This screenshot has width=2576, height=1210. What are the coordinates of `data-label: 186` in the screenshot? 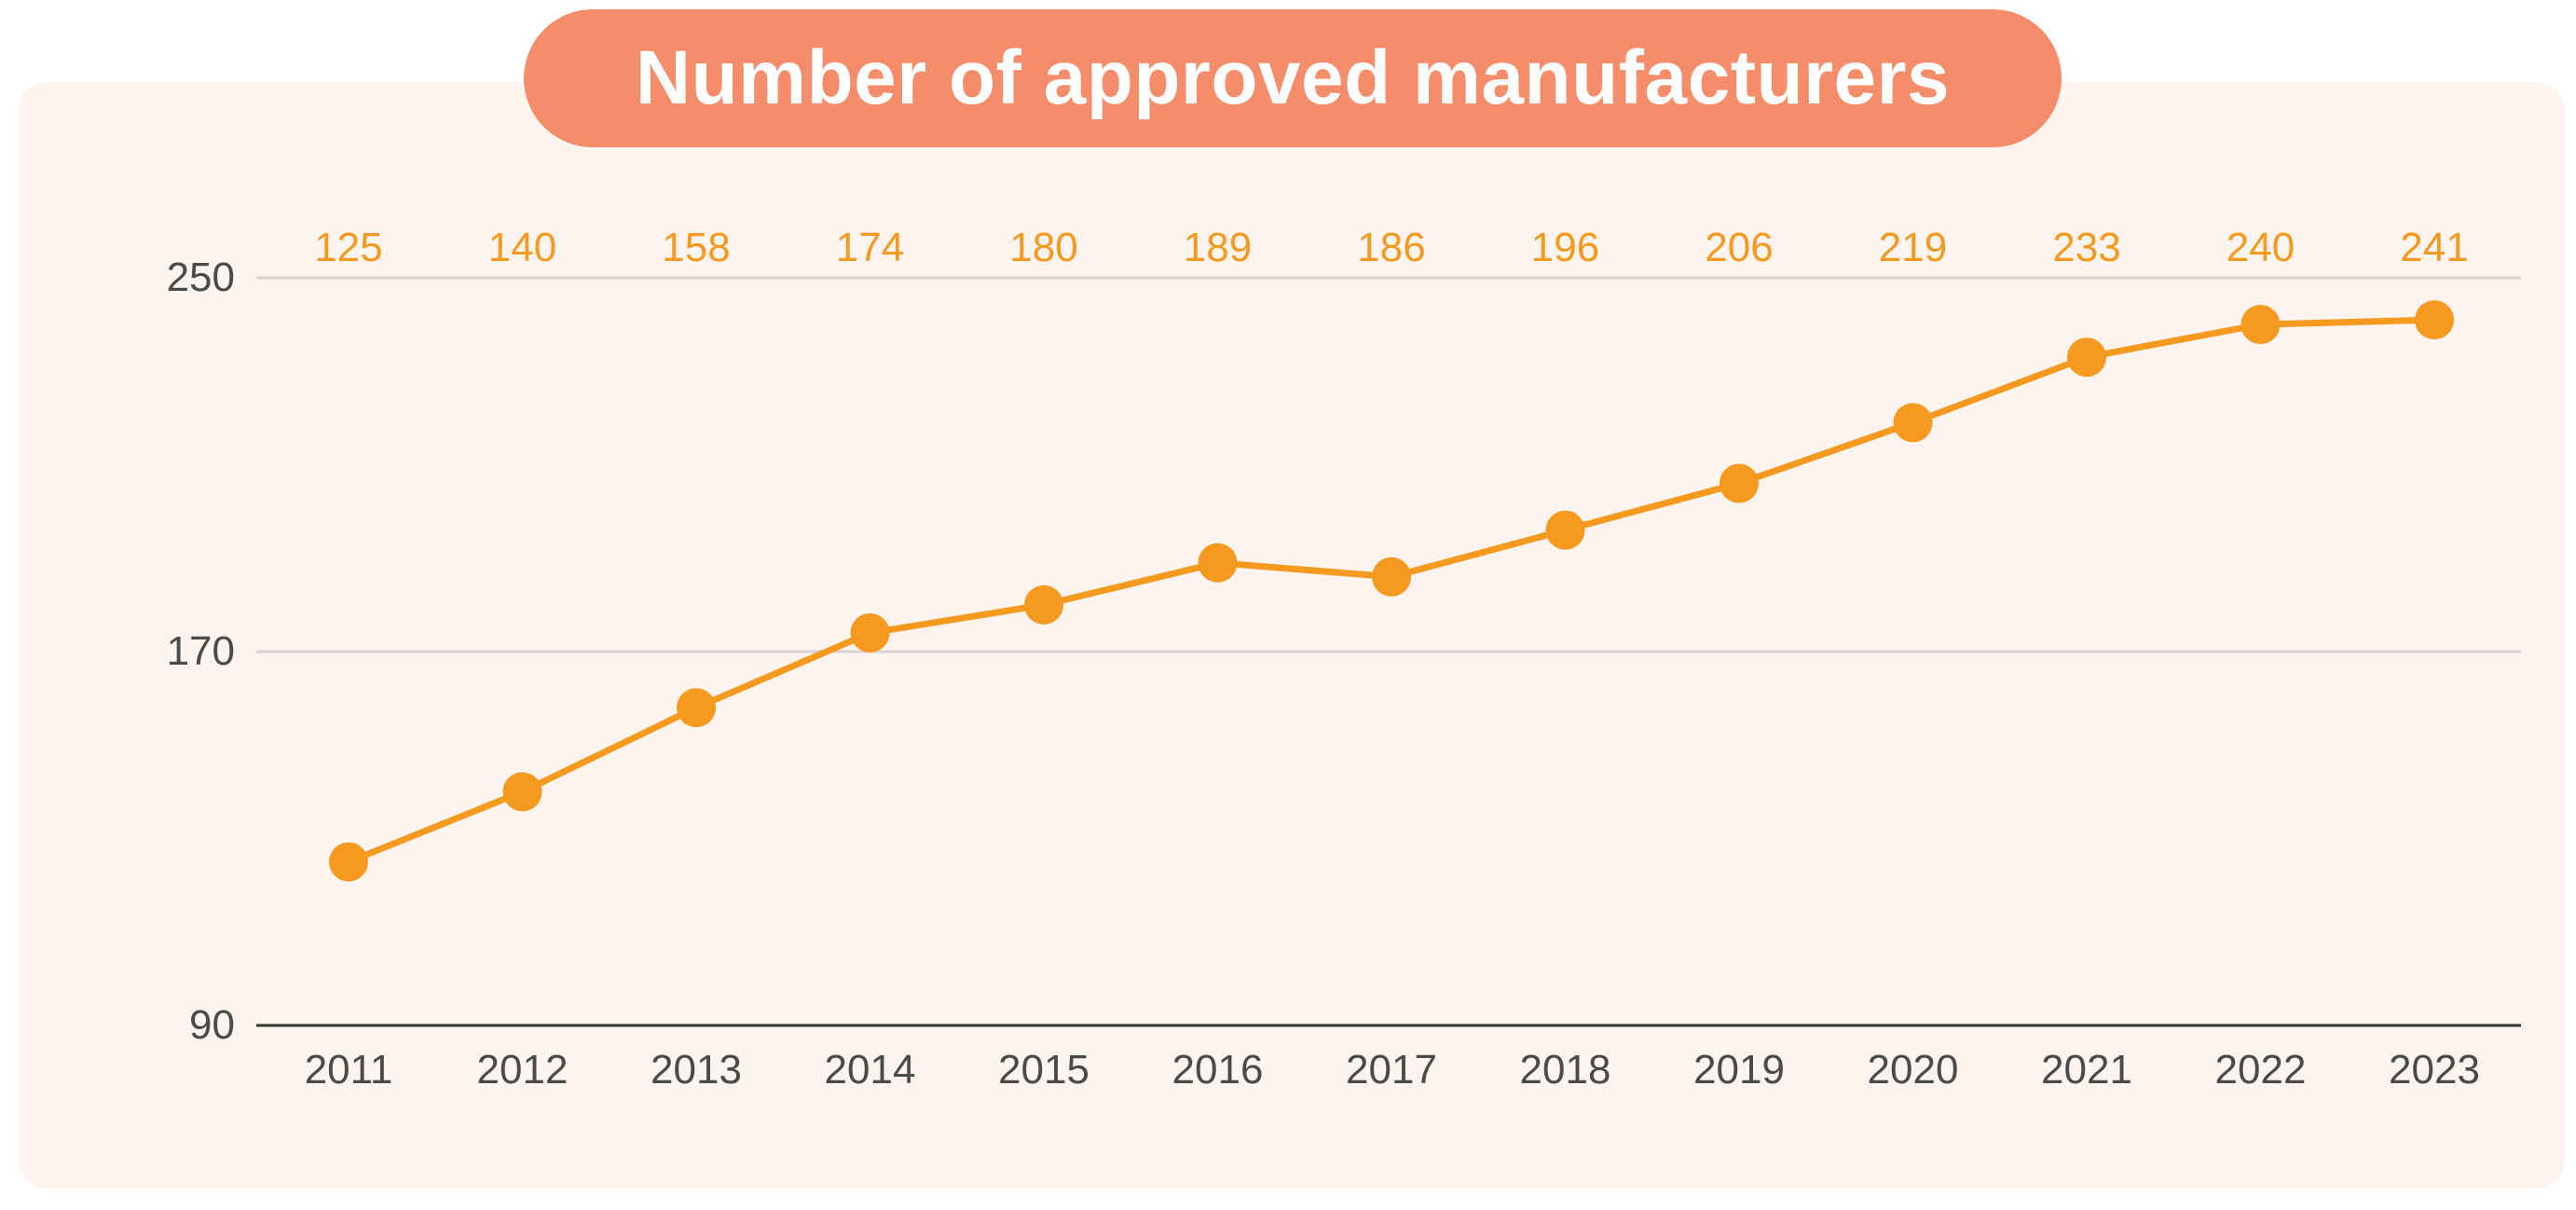 It's located at (1391, 247).